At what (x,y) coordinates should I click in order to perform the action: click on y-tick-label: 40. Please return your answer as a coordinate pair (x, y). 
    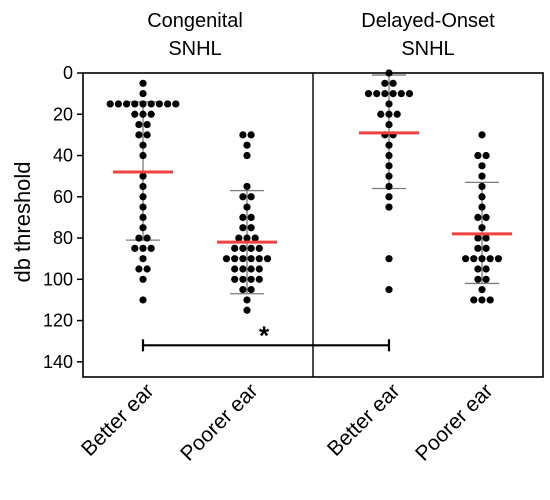
    Looking at the image, I should click on (63, 156).